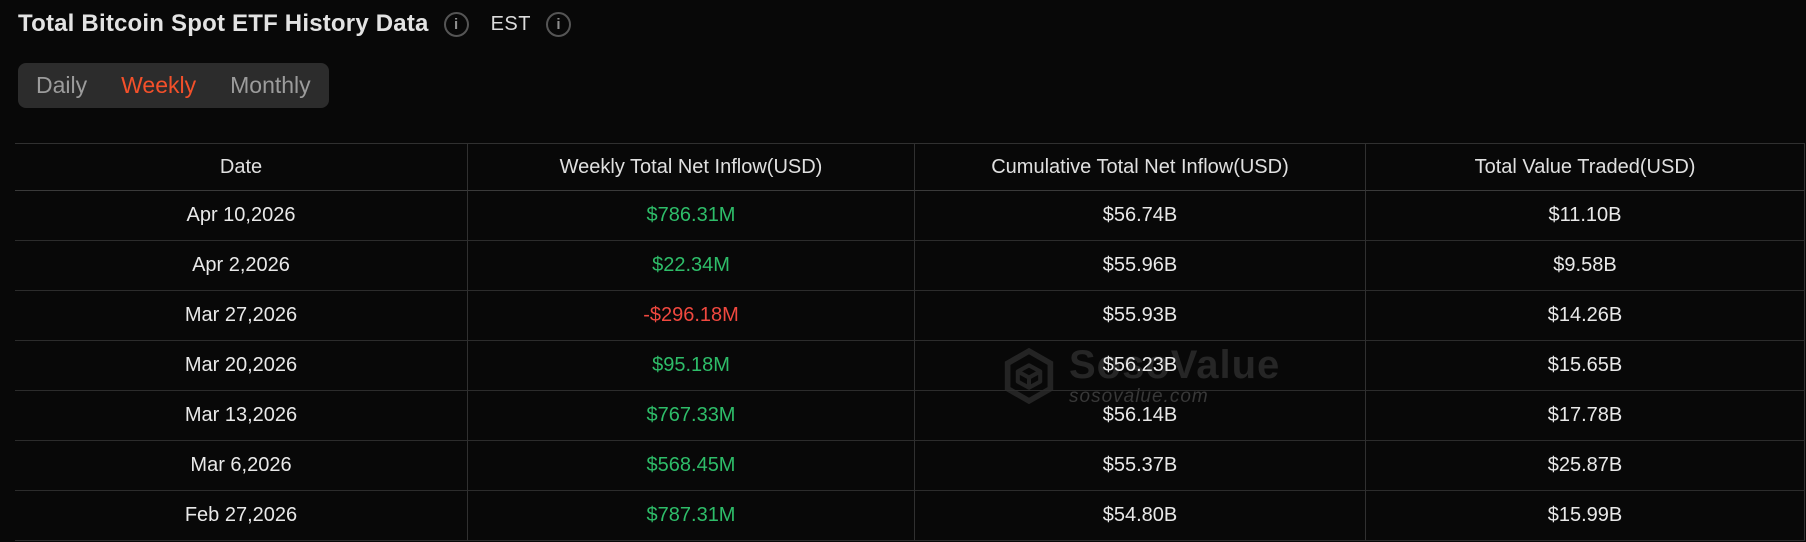 This screenshot has width=1806, height=542. Describe the element at coordinates (1585, 366) in the screenshot. I see `cell-traded: $15.65B` at that location.